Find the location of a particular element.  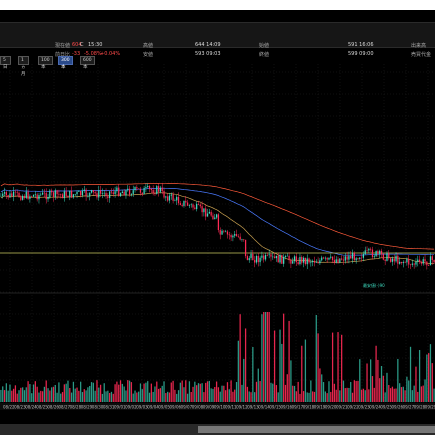

date-label: 08/25 is located at coordinates (42, 407).